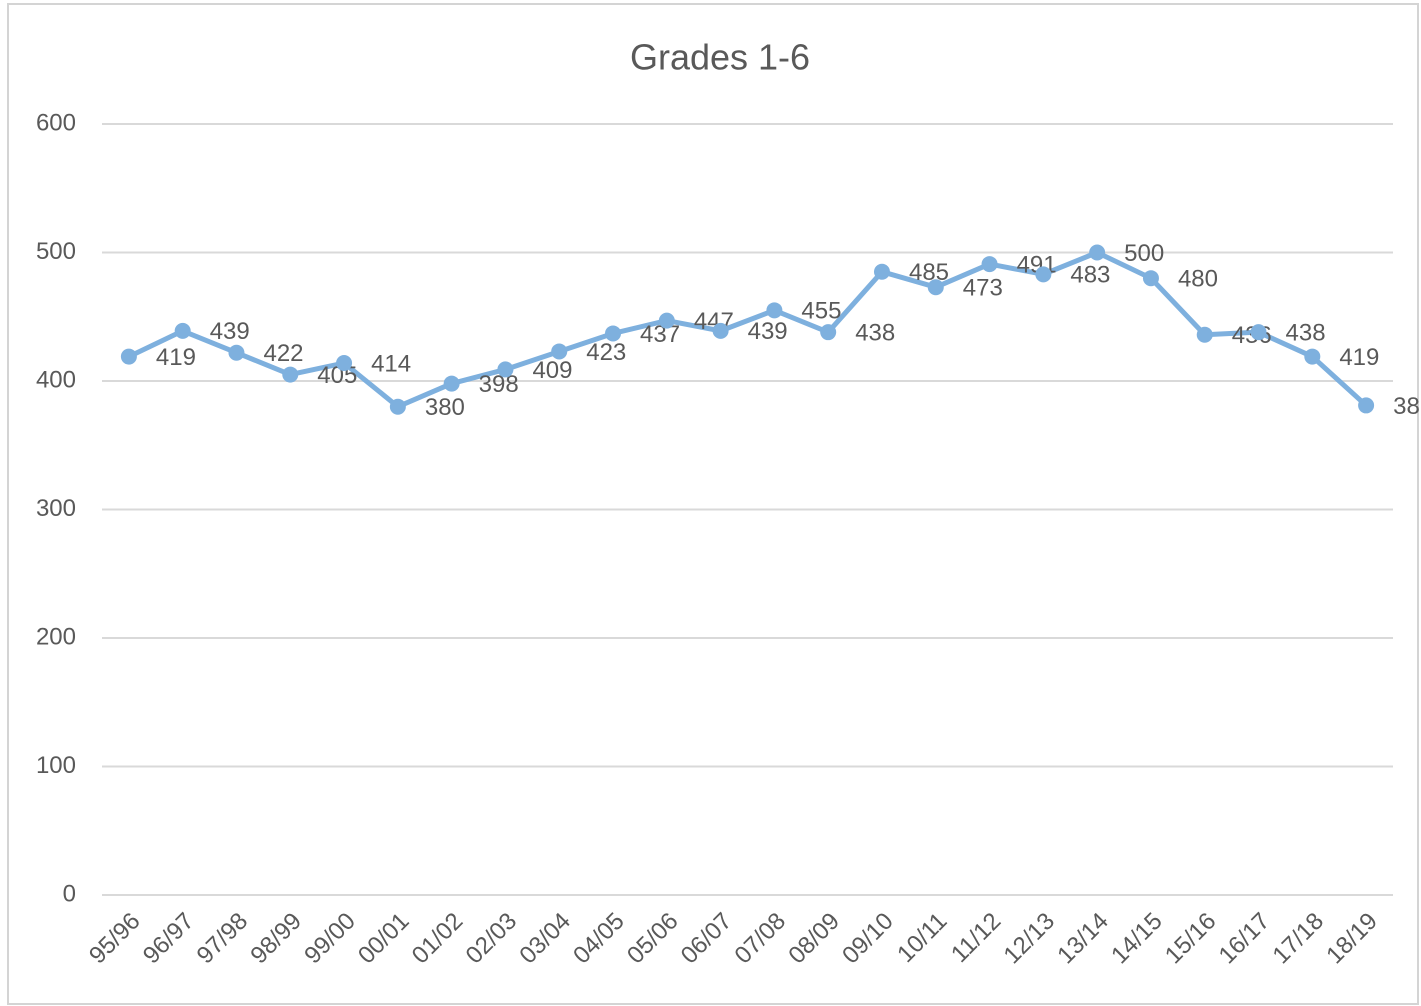 The image size is (1421, 1006). What do you see at coordinates (1198, 279) in the screenshot?
I see `data-label: 480` at bounding box center [1198, 279].